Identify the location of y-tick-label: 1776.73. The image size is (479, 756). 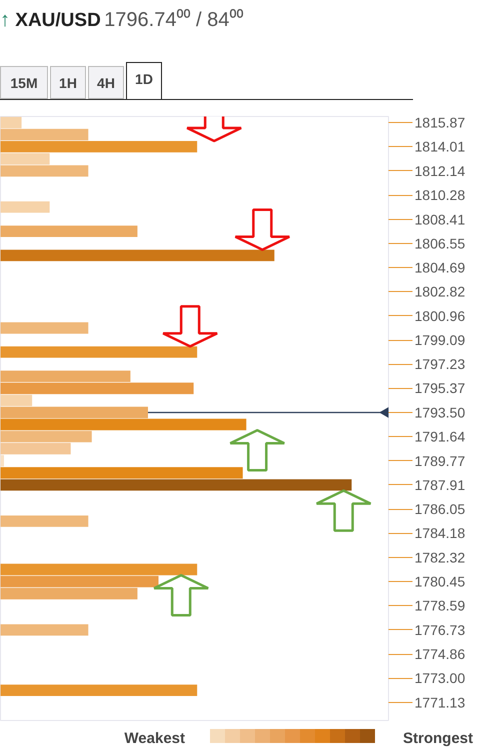
(440, 630).